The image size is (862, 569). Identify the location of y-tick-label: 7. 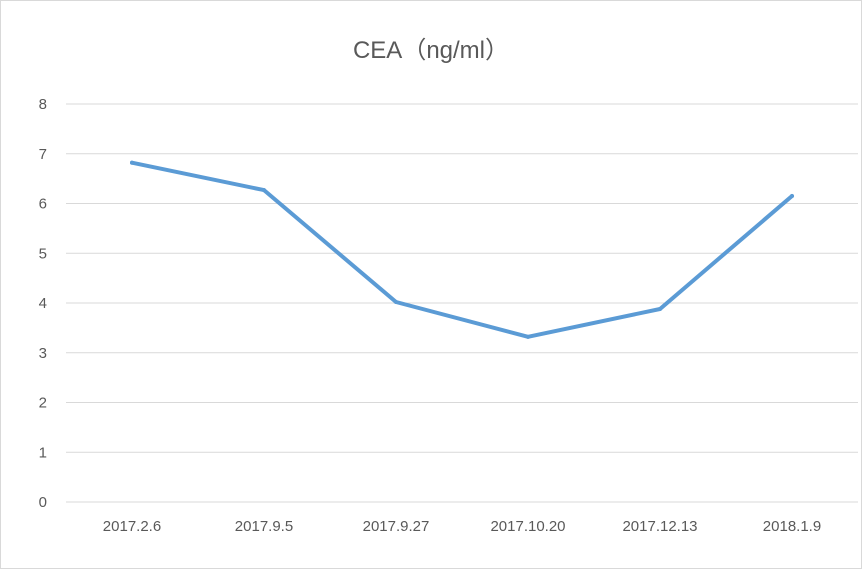
(43, 154).